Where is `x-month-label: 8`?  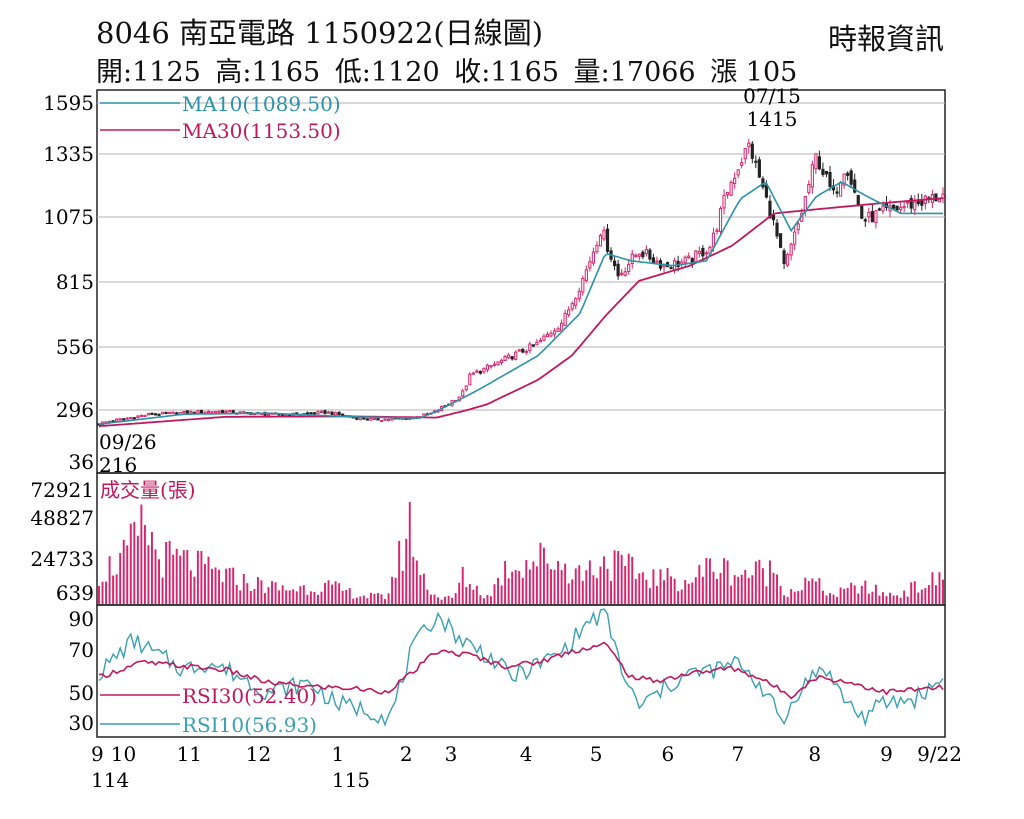 x-month-label: 8 is located at coordinates (814, 754).